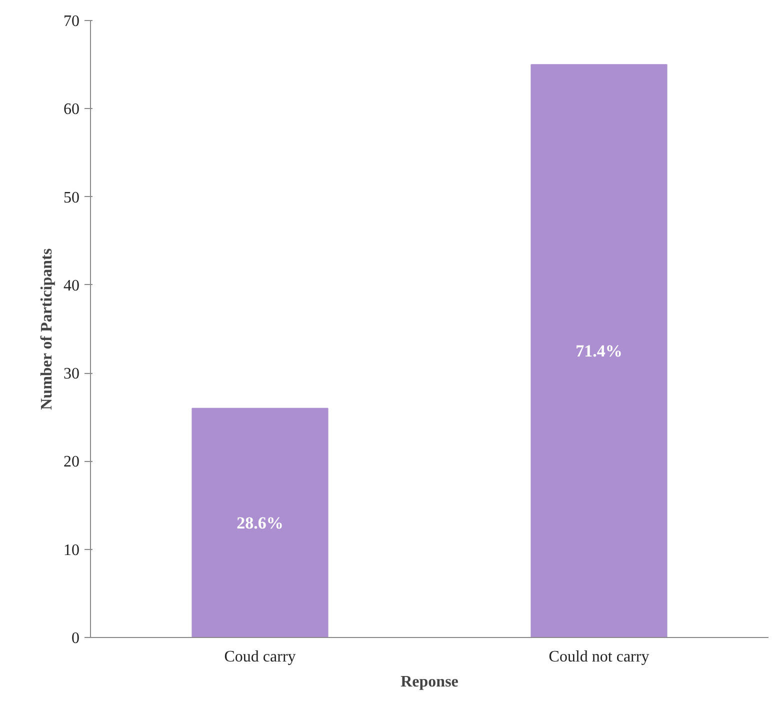 The height and width of the screenshot is (727, 783). I want to click on y-tick-label: 70, so click(72, 21).